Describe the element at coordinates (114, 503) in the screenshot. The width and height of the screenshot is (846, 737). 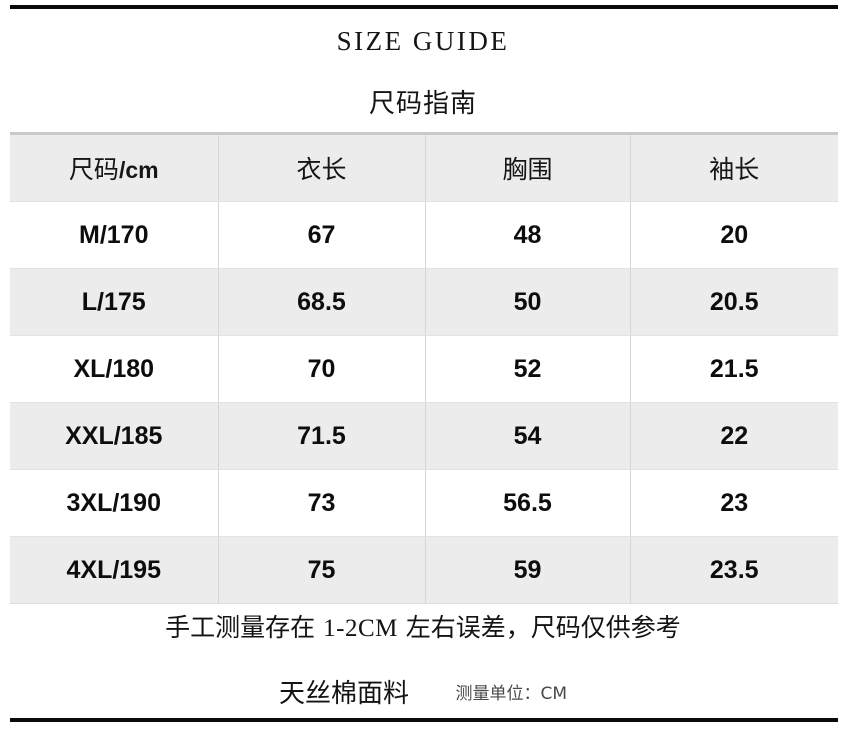
I see `cell-size: 3XL/190` at that location.